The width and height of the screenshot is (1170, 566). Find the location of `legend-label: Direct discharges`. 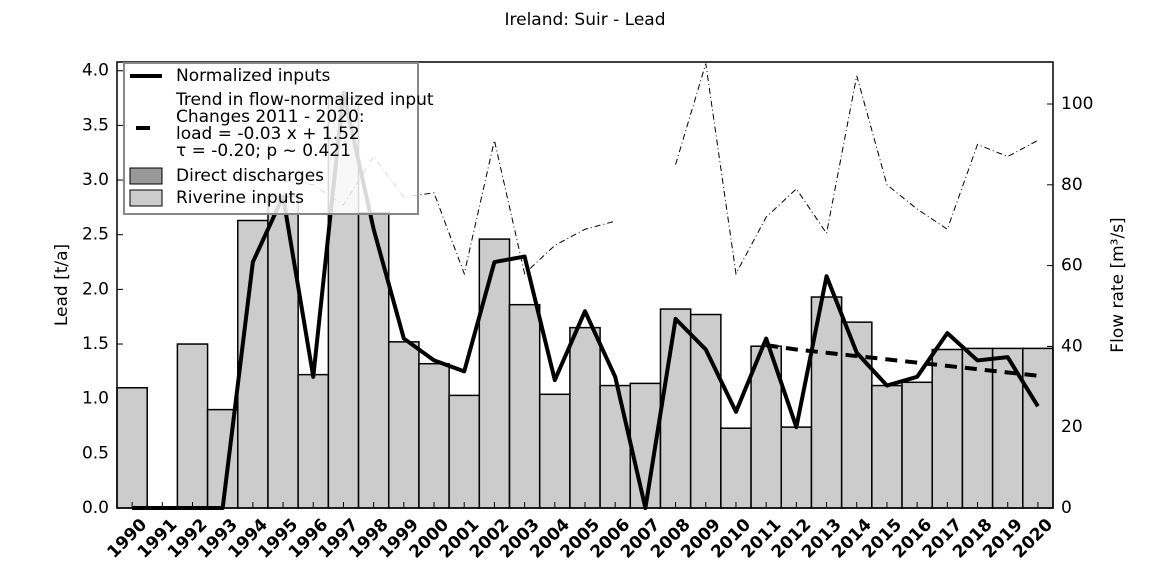

legend-label: Direct discharges is located at coordinates (250, 176).